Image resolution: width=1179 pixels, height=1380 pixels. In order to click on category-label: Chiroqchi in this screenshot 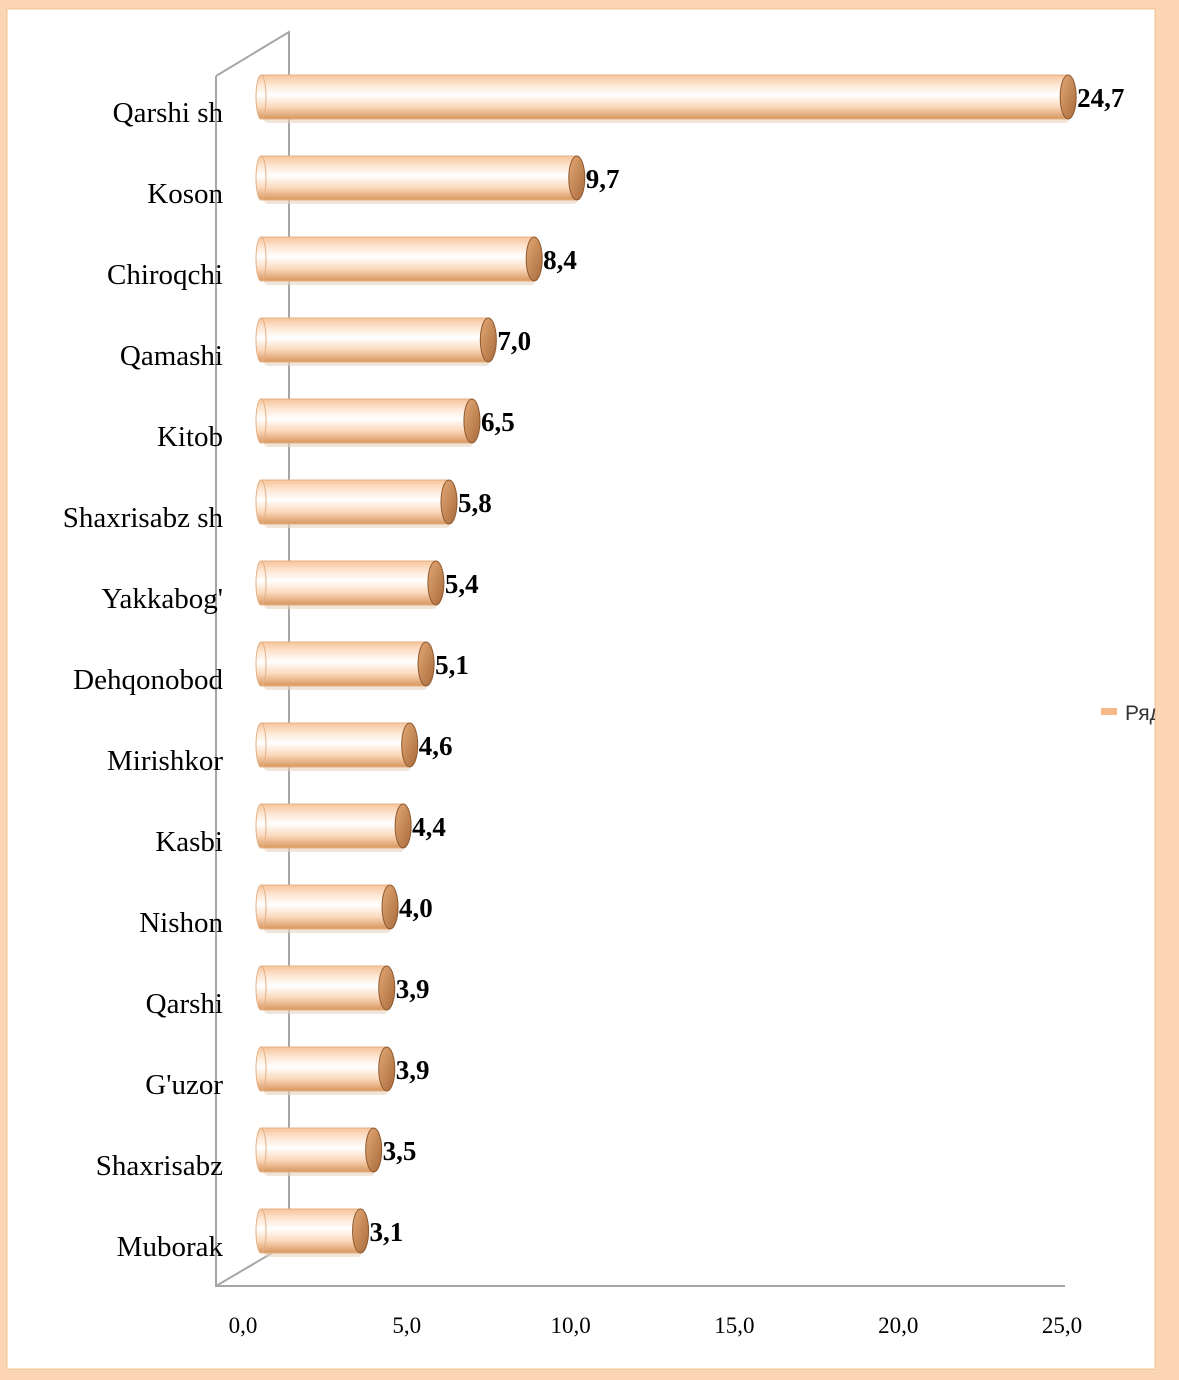, I will do `click(165, 275)`.